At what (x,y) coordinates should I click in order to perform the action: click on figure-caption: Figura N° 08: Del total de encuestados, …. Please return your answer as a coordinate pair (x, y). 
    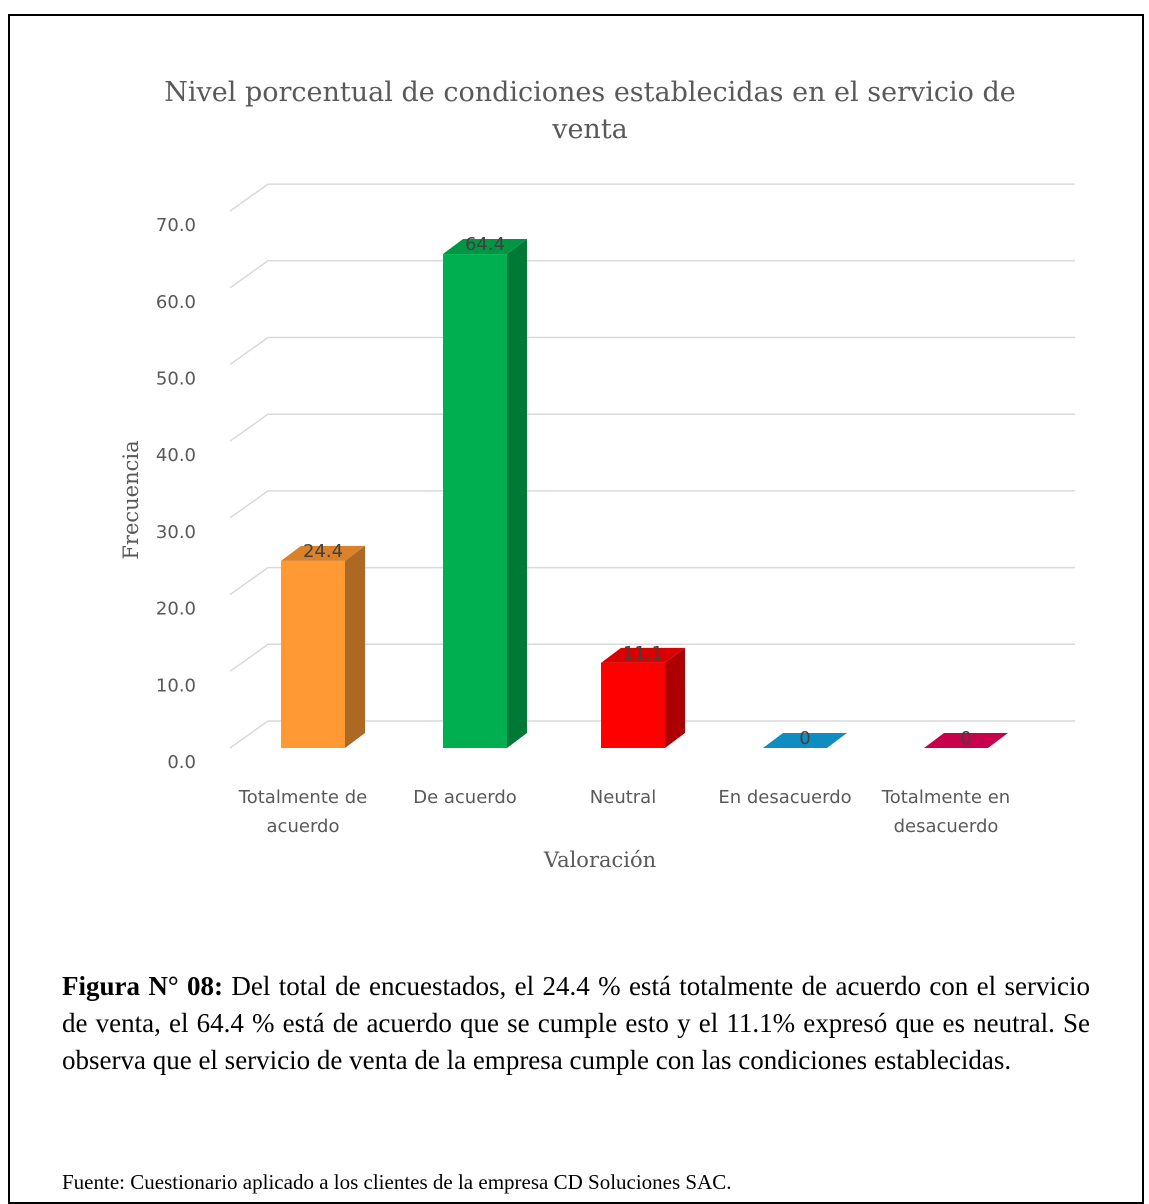
    Looking at the image, I should click on (576, 1023).